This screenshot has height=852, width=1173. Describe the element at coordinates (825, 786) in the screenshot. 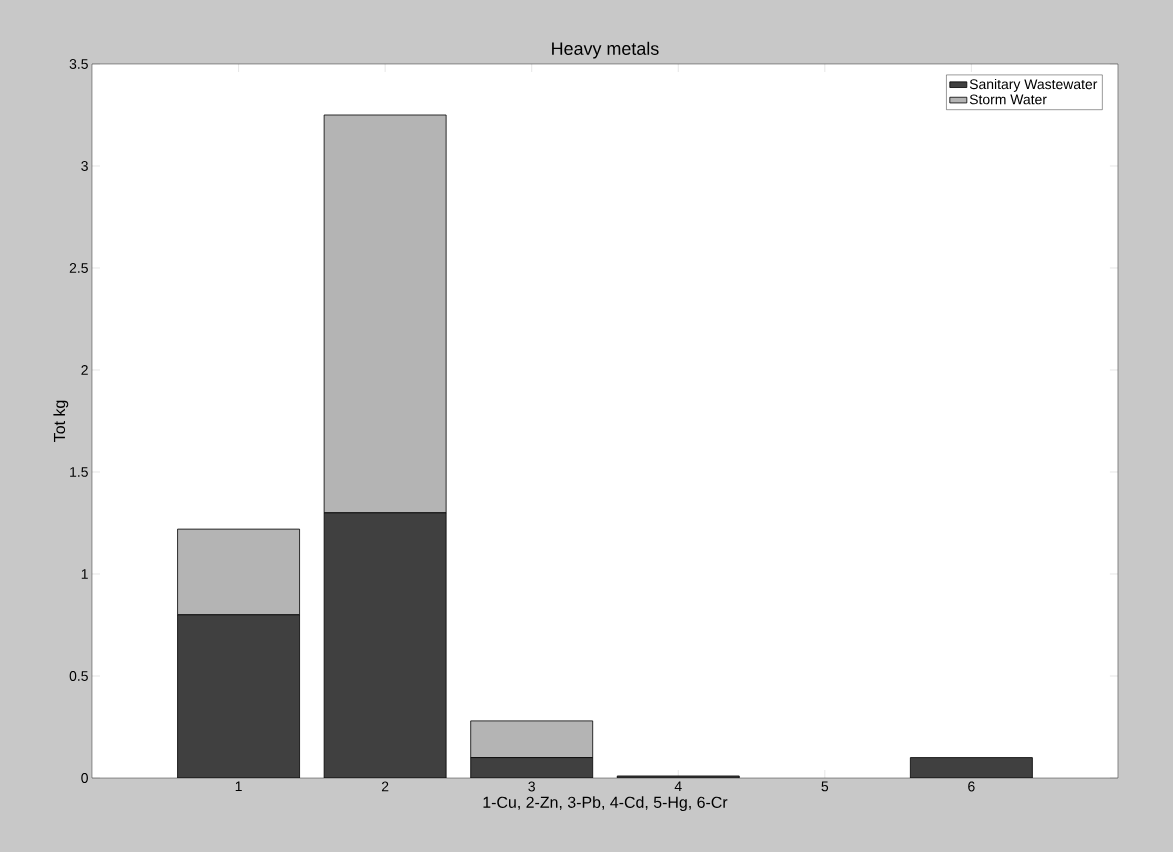

I see `x-tick-label: 5` at that location.